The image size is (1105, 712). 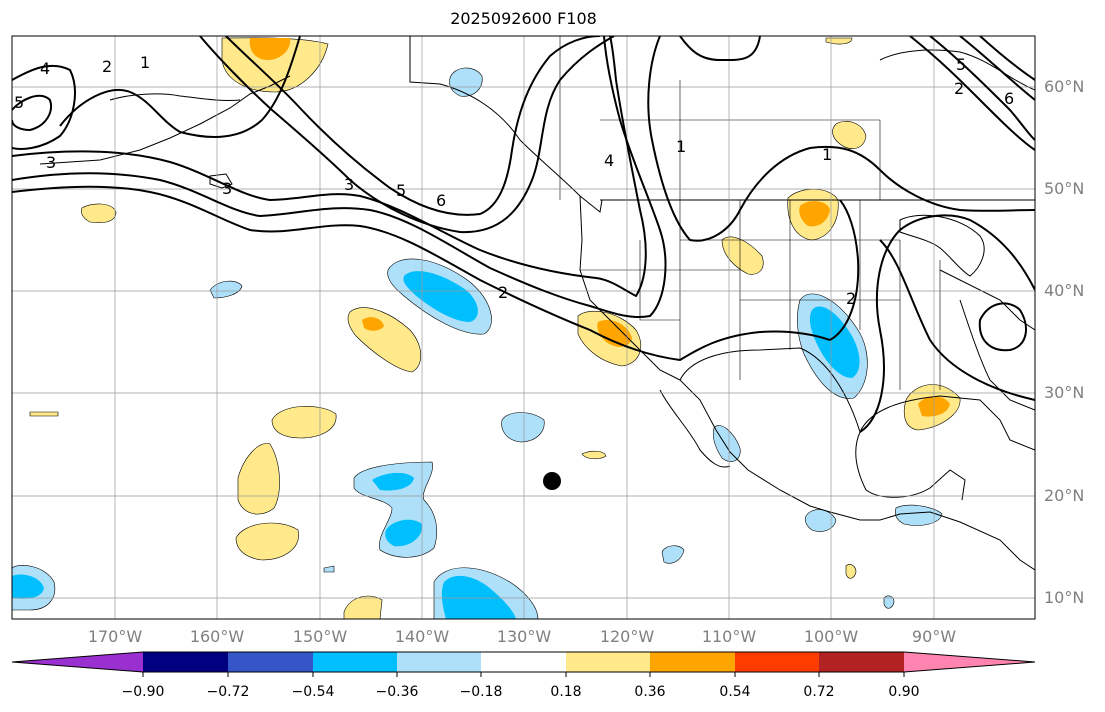 I want to click on lat-label: 60°N, so click(x=1064, y=86).